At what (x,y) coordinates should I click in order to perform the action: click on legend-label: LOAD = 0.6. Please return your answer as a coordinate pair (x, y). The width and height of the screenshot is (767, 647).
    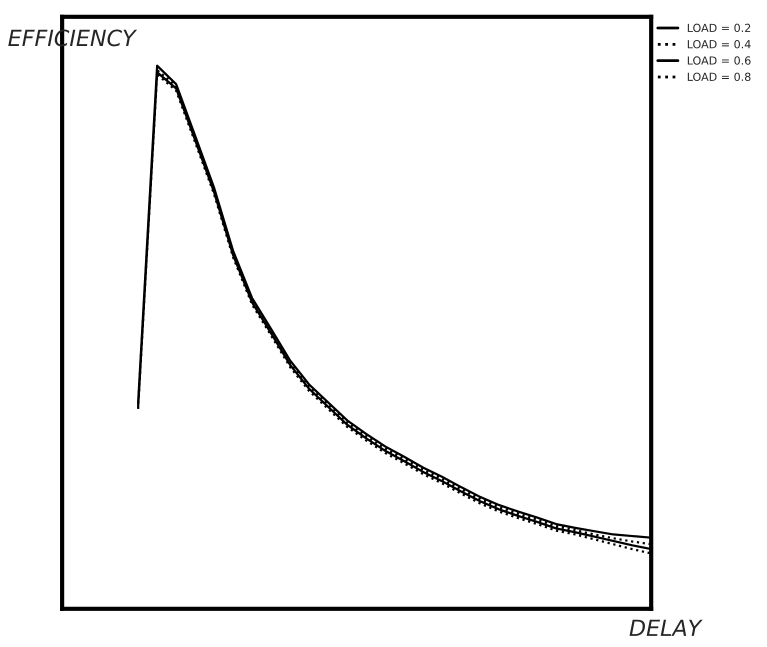
    Looking at the image, I should click on (719, 60).